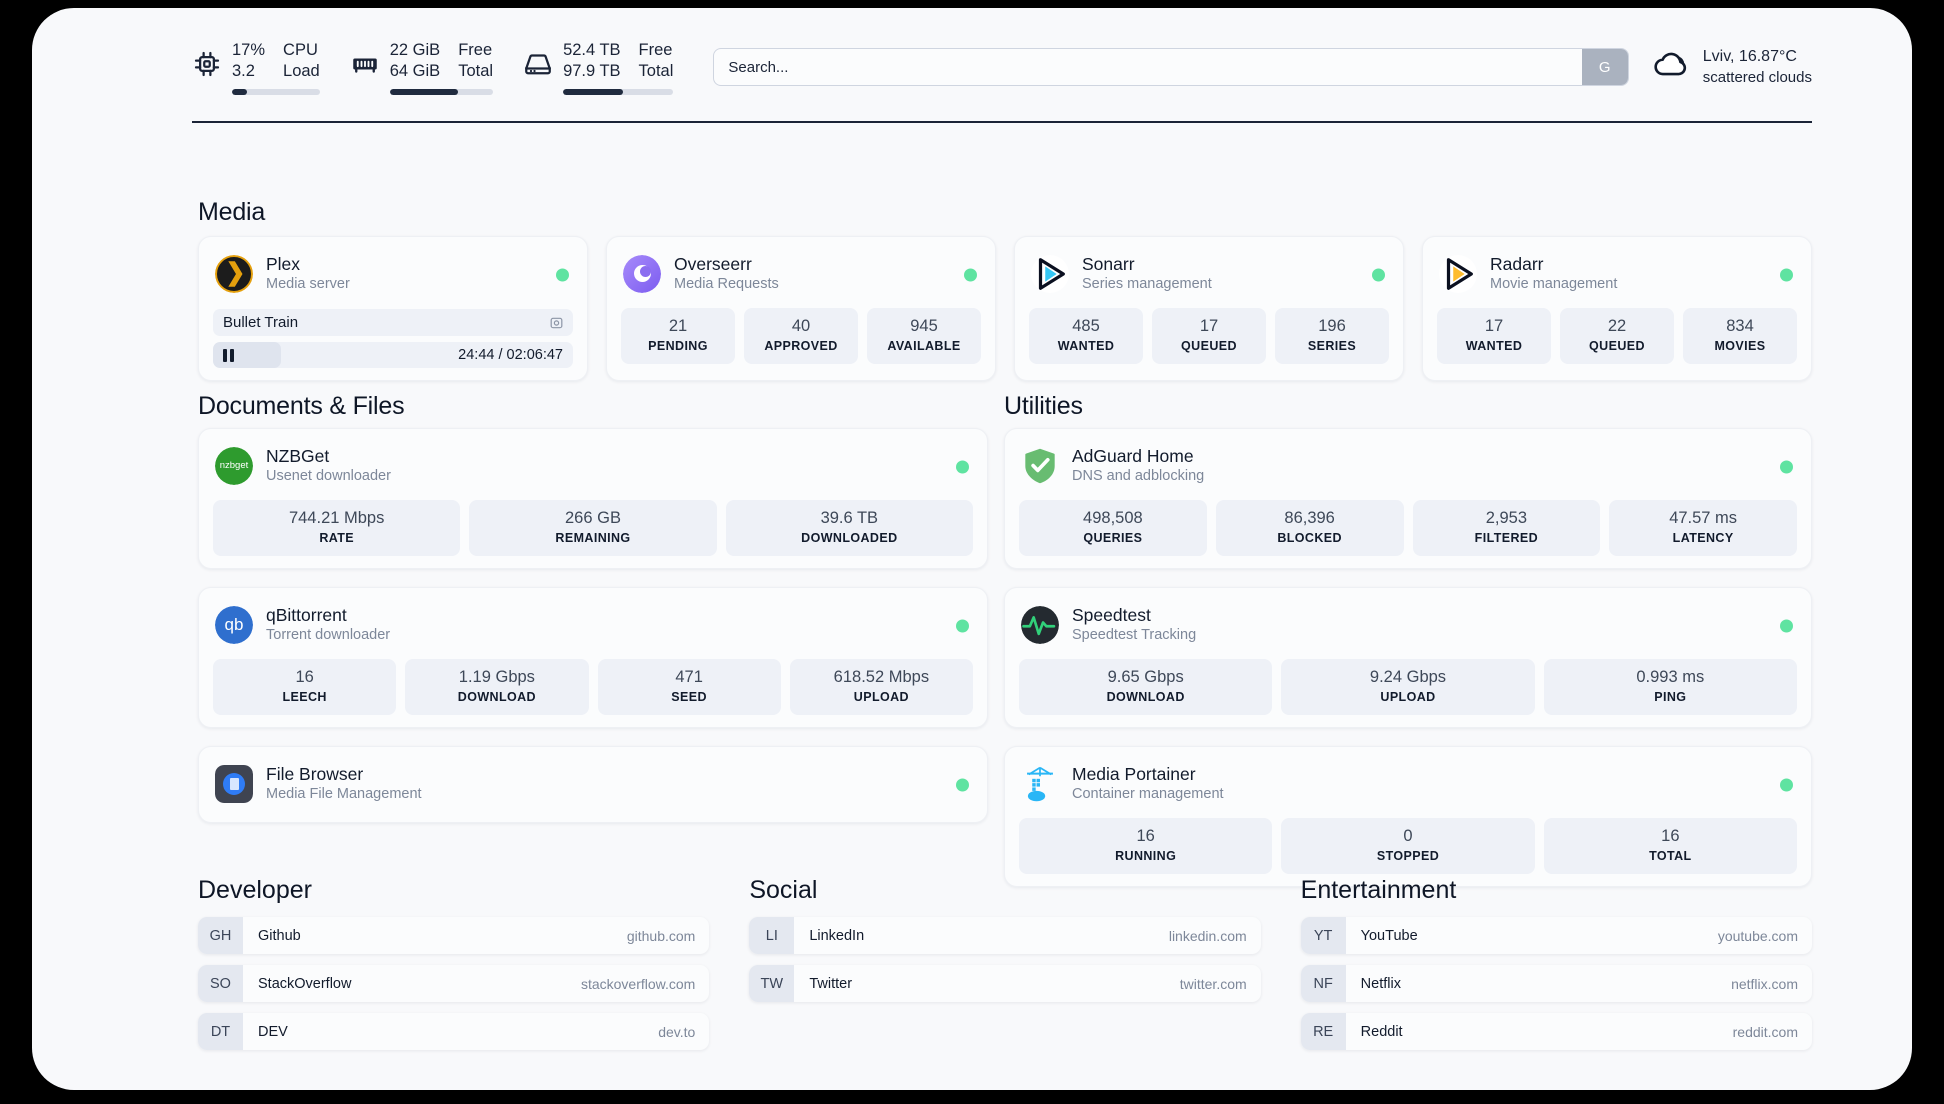 The width and height of the screenshot is (1944, 1104). I want to click on search-area: G, so click(1171, 67).